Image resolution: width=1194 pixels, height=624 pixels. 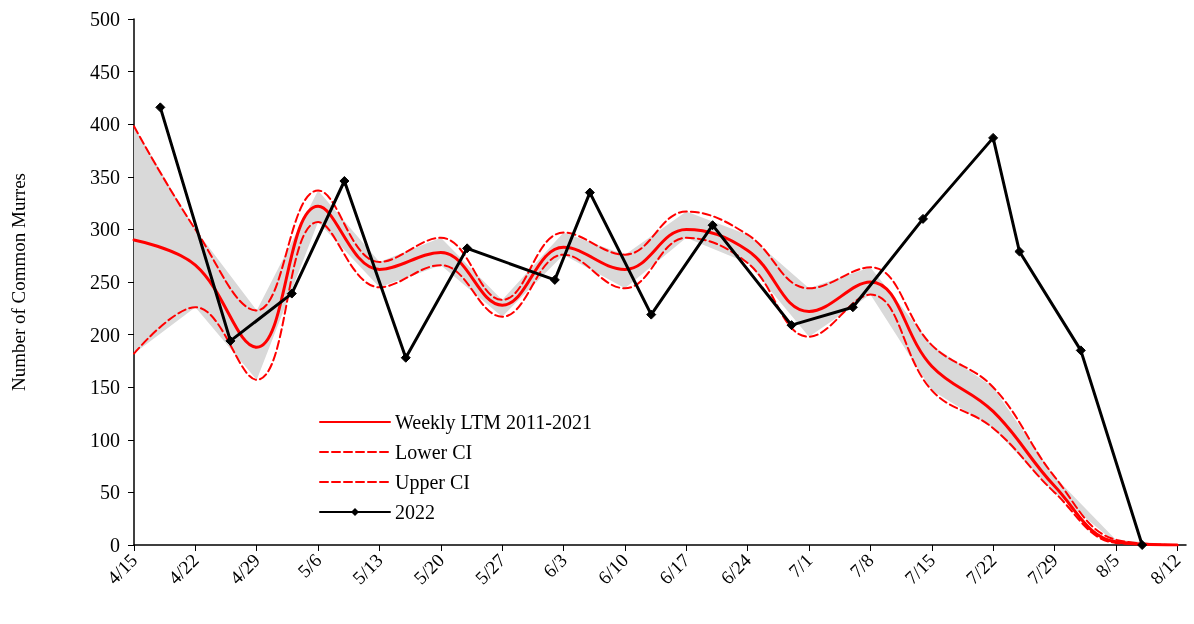 I want to click on y-tick-label: 250, so click(x=105, y=282).